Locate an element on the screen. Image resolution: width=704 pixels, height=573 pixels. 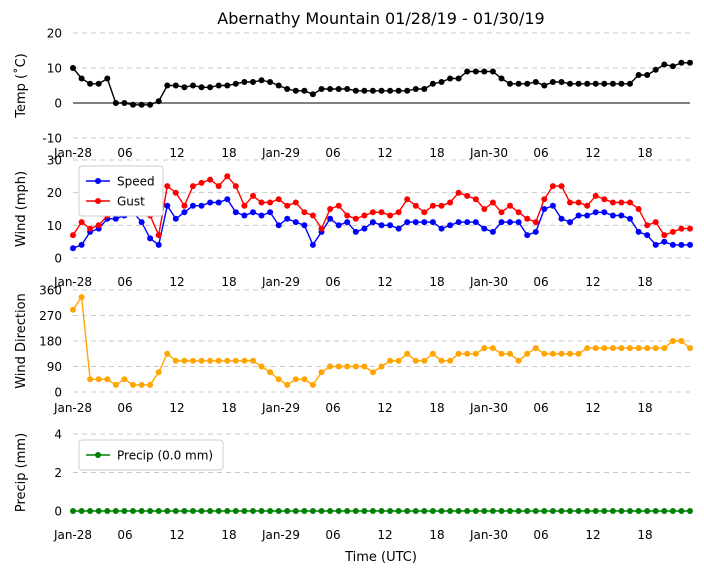
wind-xtick-label: 12 is located at coordinates (176, 282).